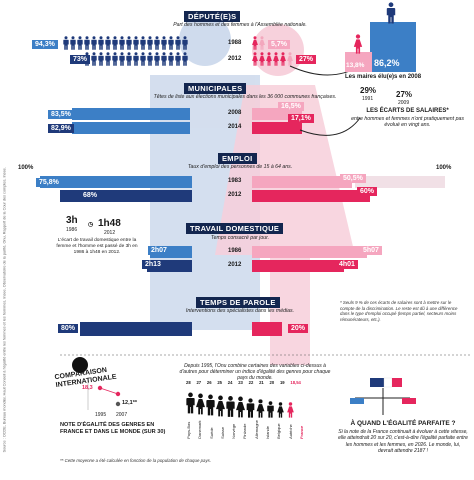 The width and height of the screenshot is (474, 480). What do you see at coordinates (261, 382) in the screenshot?
I see `score: 21` at bounding box center [261, 382].